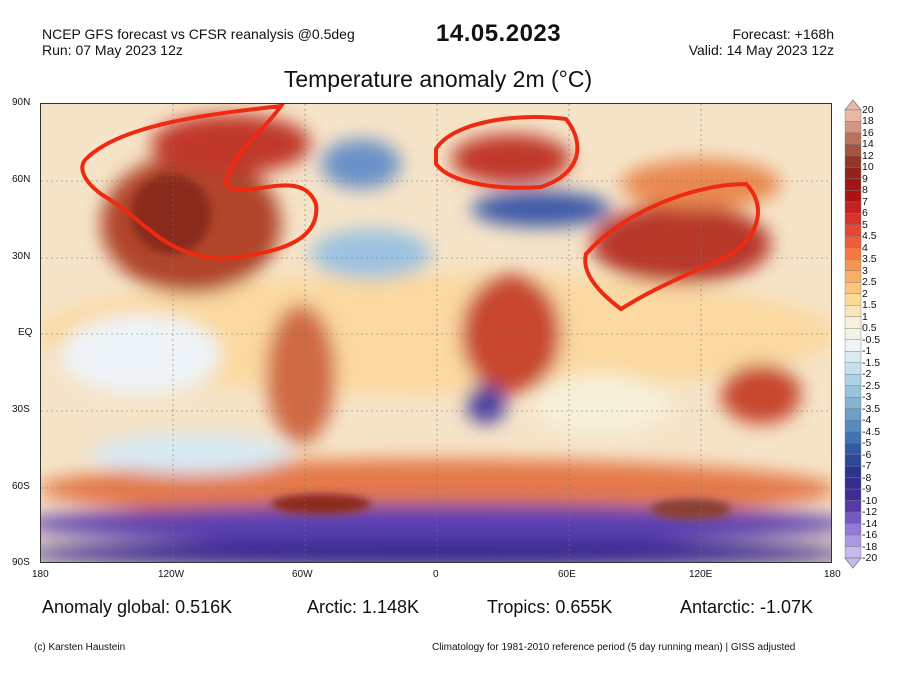 The width and height of the screenshot is (900, 675). Describe the element at coordinates (868, 121) in the screenshot. I see `colorbar-tick-label: 18` at that location.